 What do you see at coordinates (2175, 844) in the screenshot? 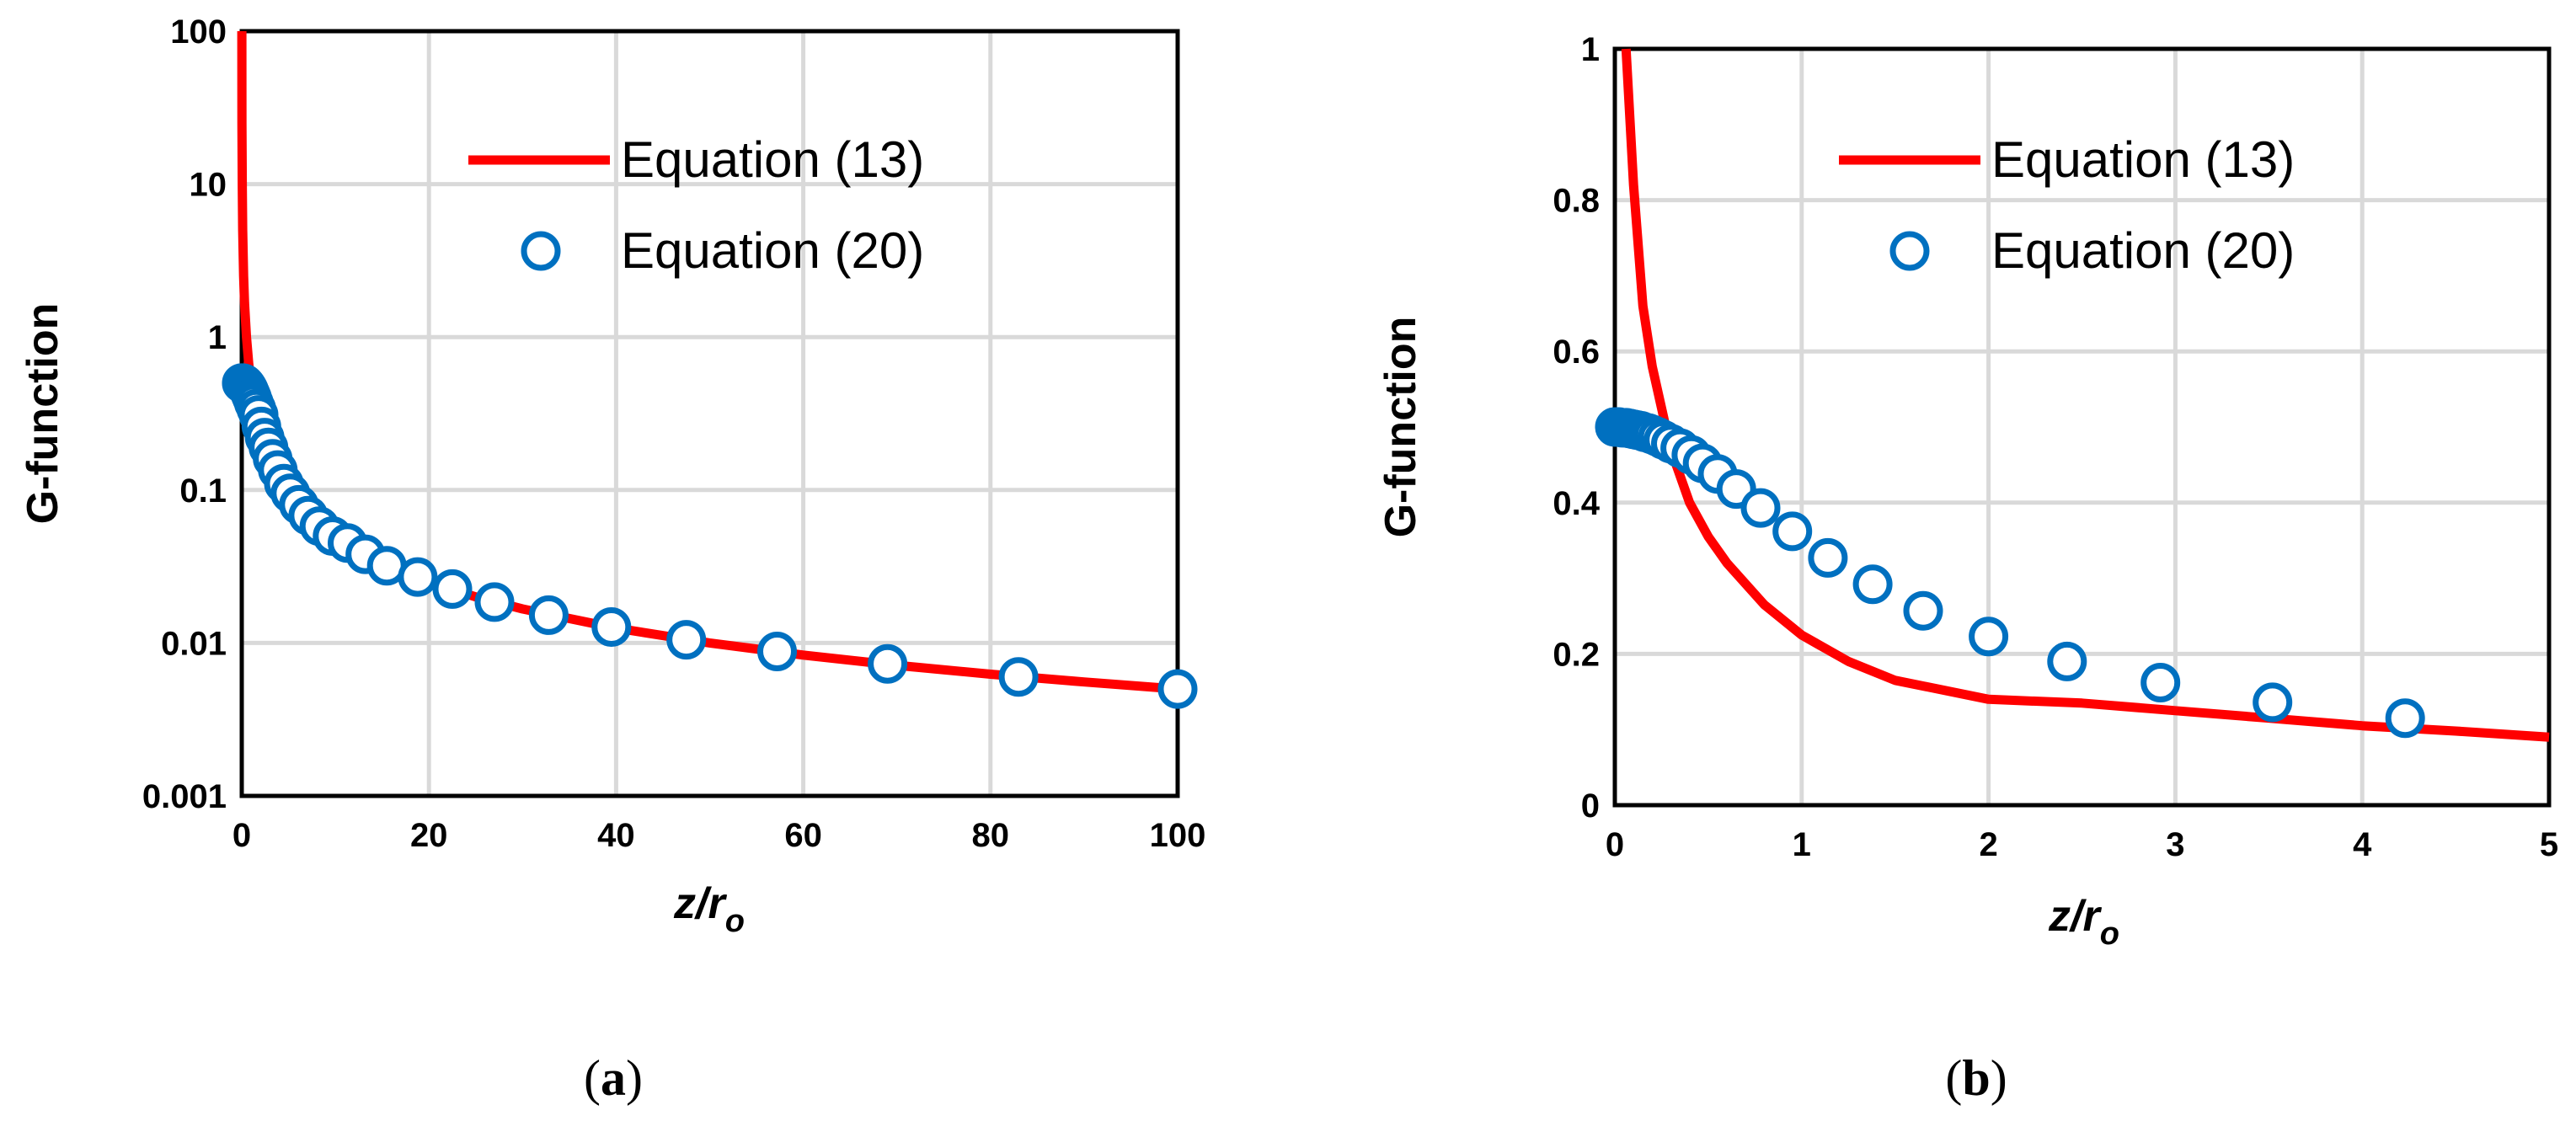
I see `x-tick-label: 3` at bounding box center [2175, 844].